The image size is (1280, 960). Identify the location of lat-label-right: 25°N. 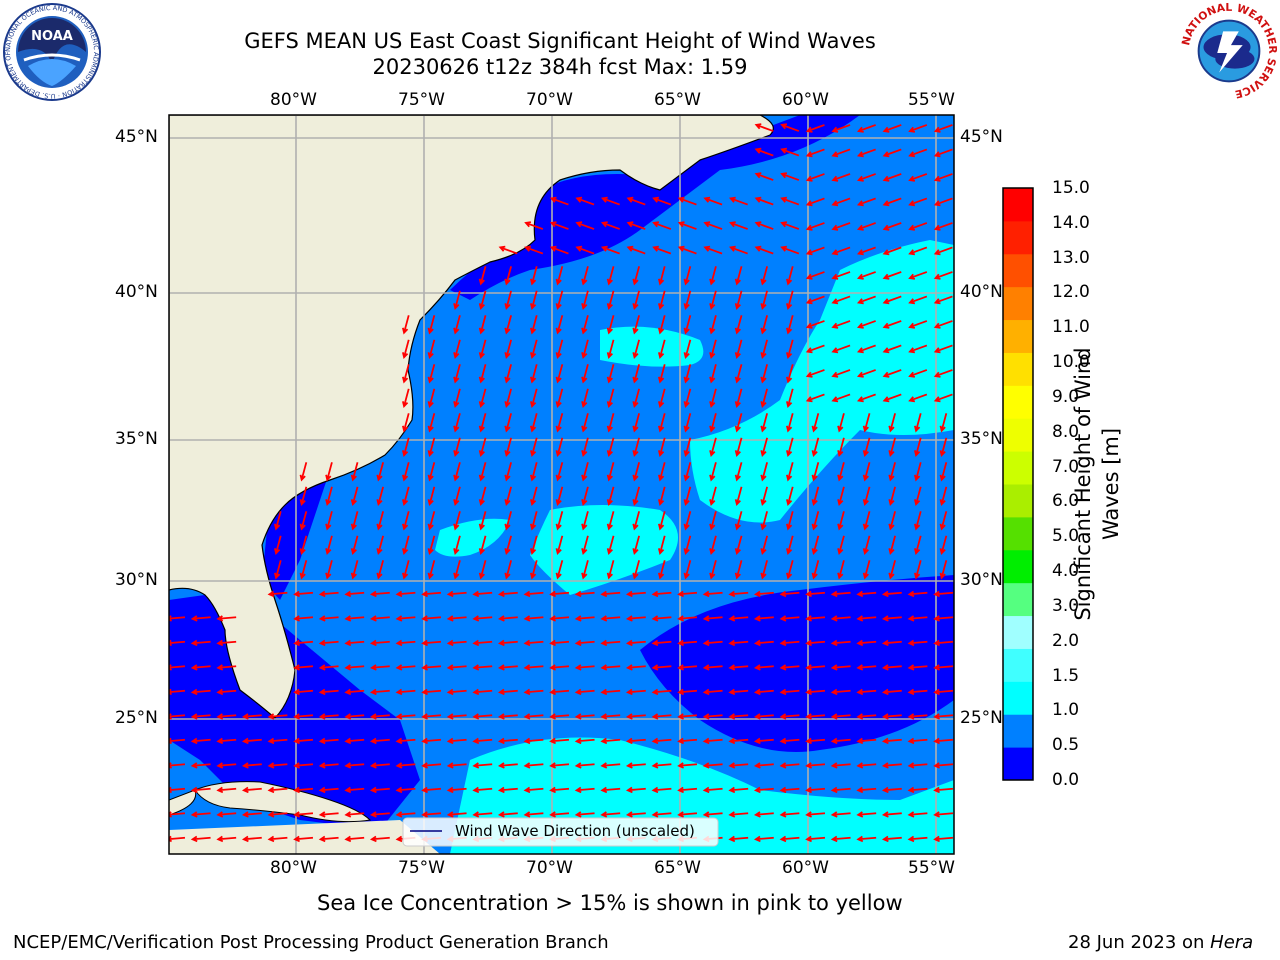
(981, 718).